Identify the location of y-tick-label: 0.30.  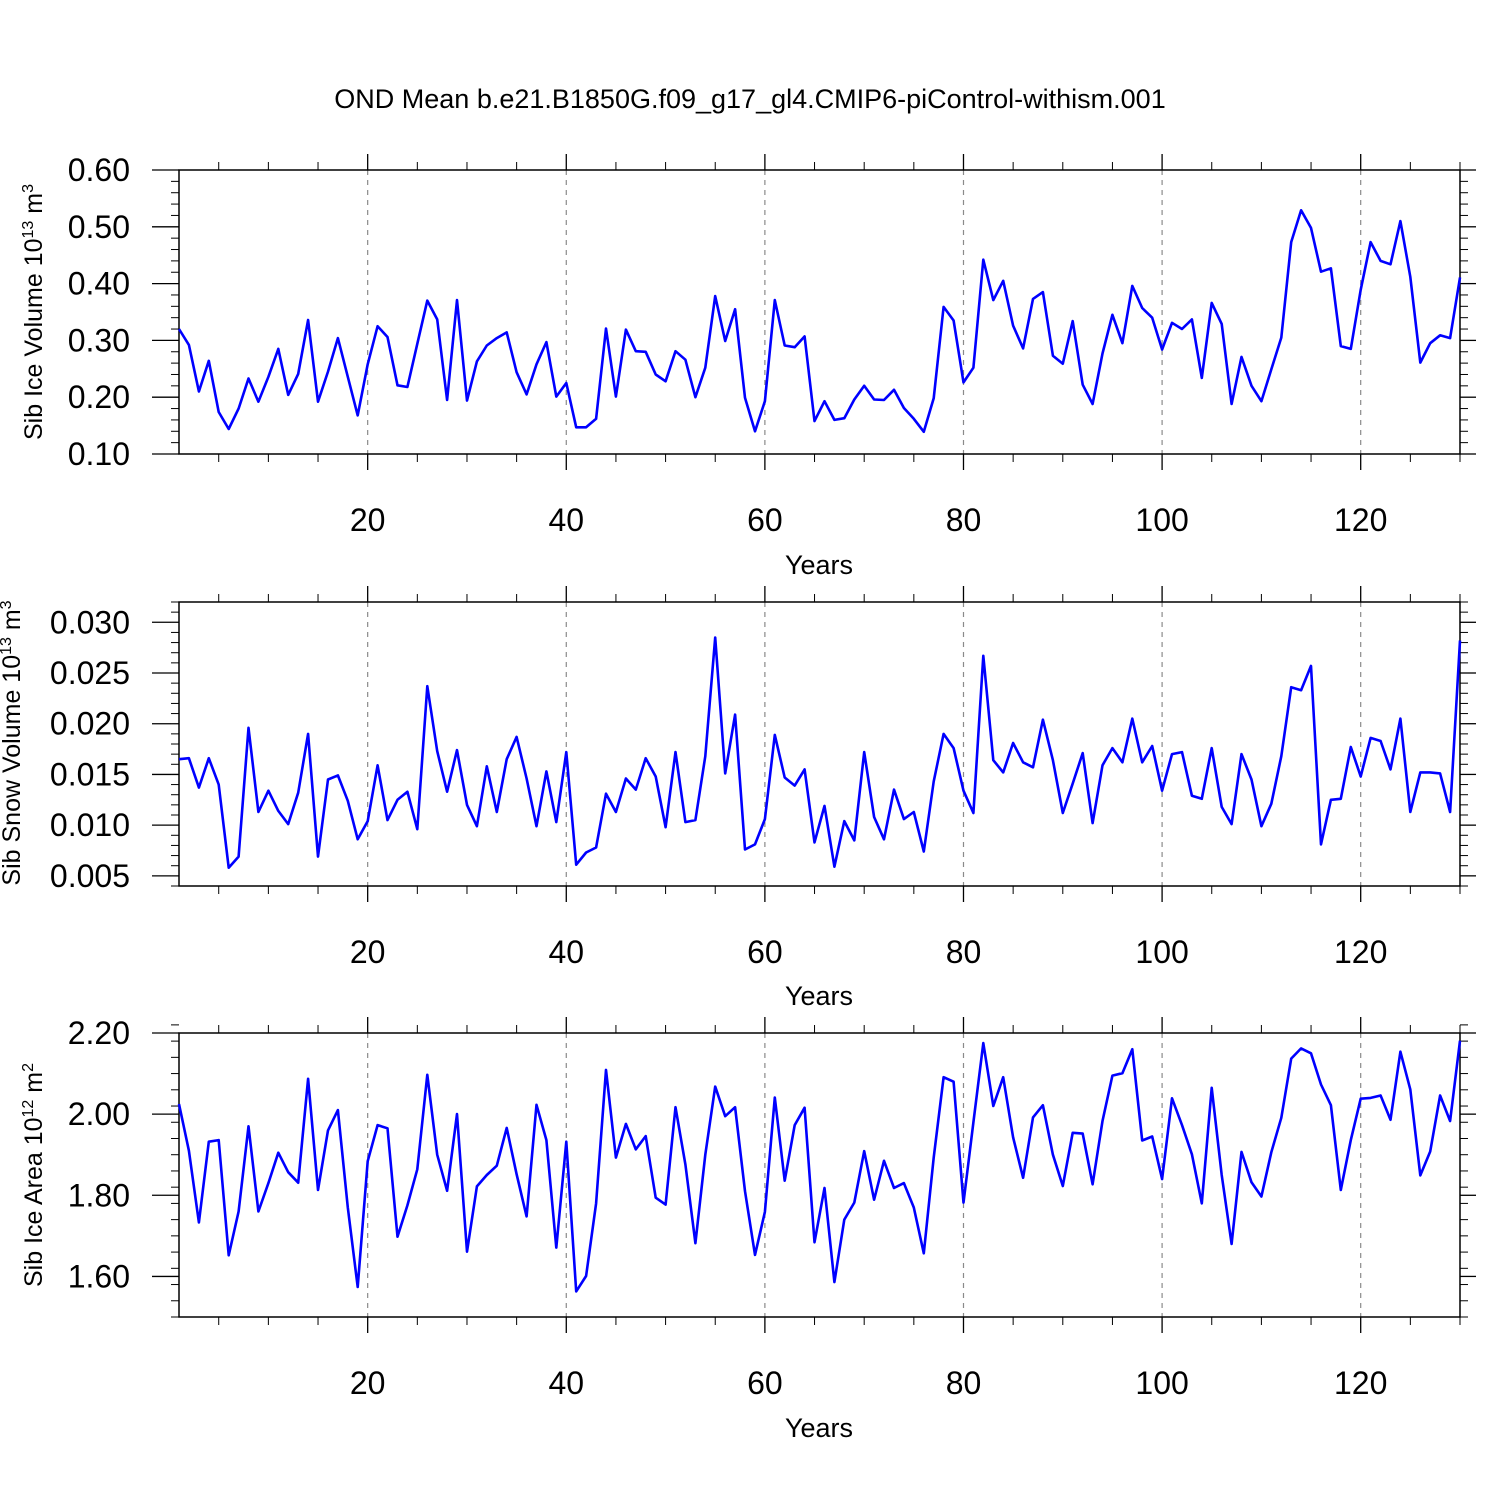
(99, 340).